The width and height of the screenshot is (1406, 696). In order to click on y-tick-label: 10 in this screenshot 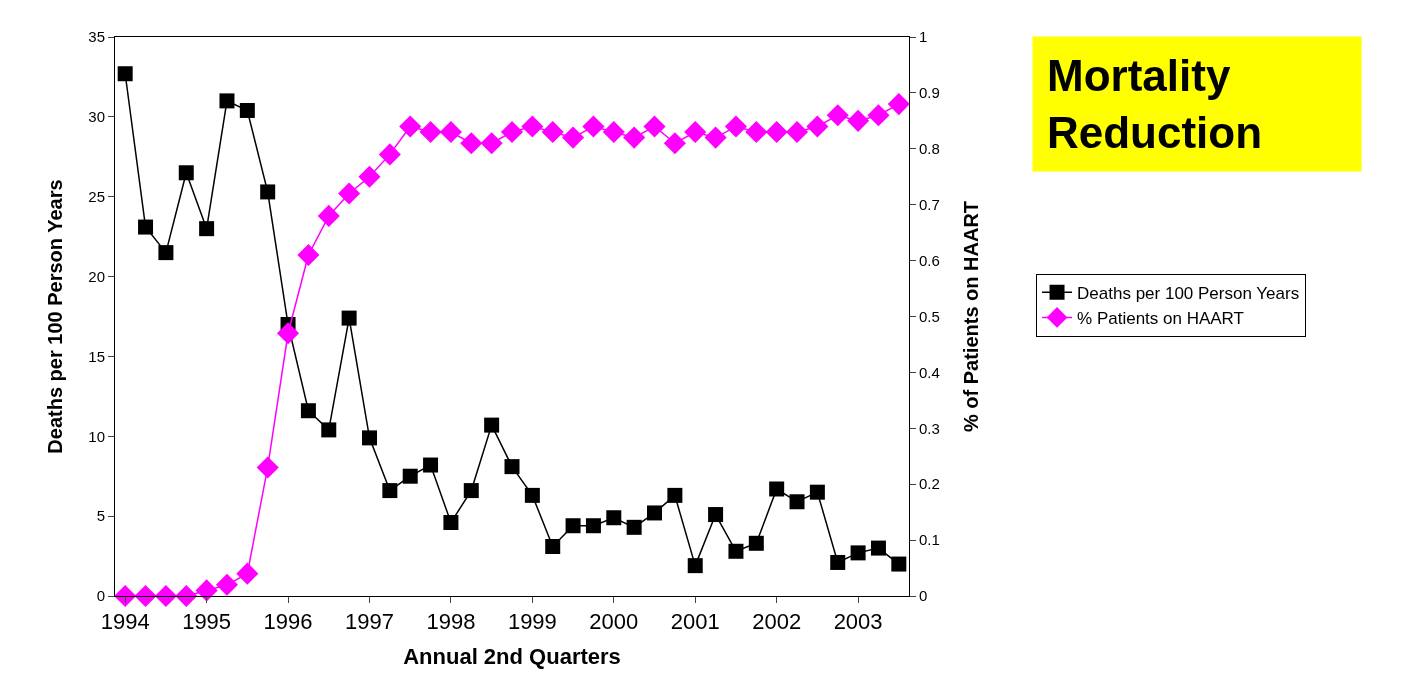, I will do `click(96, 436)`.